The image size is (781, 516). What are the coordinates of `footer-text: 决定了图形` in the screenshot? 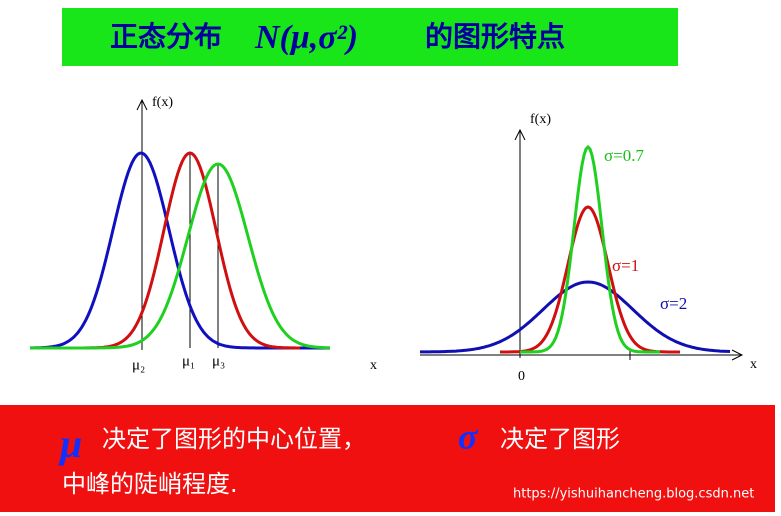 It's located at (560, 439).